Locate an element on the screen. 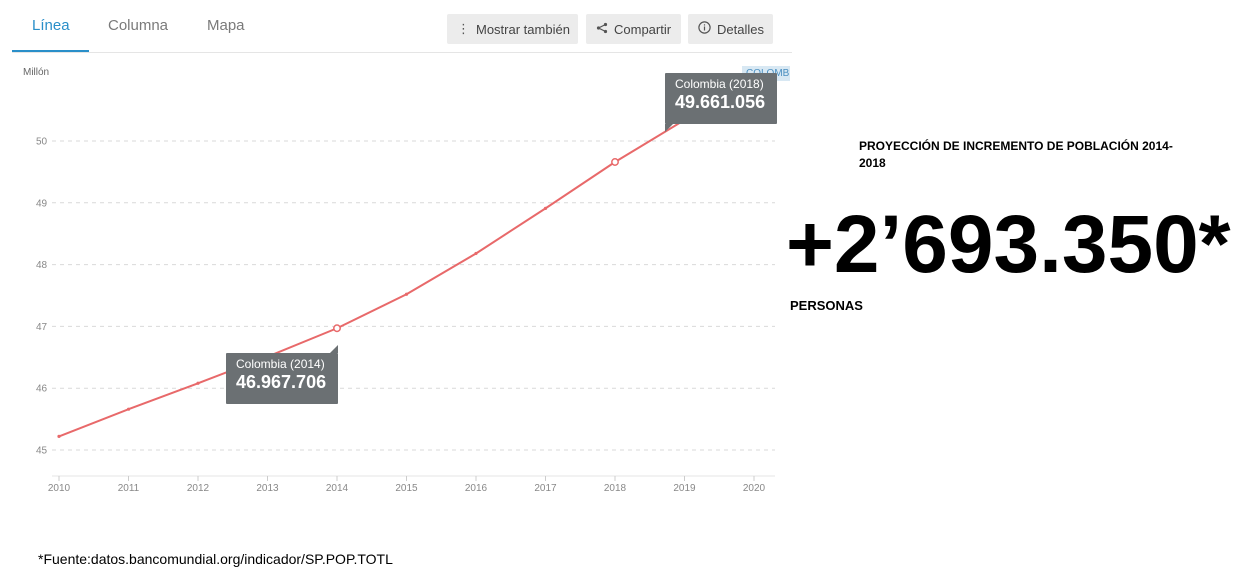  x-tick-label: 2020 is located at coordinates (754, 488).